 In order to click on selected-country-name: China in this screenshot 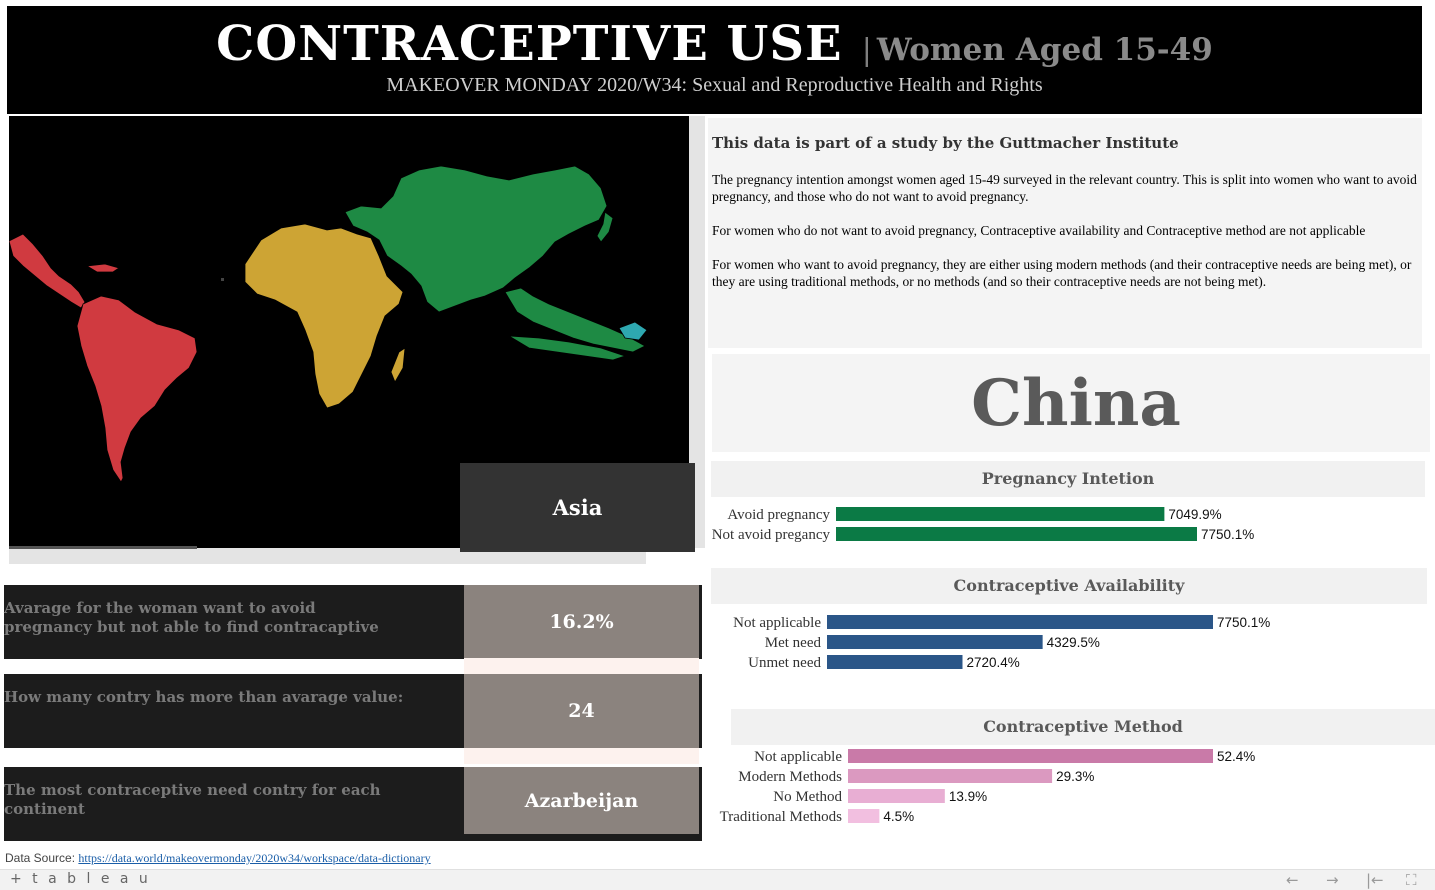, I will do `click(1076, 403)`.